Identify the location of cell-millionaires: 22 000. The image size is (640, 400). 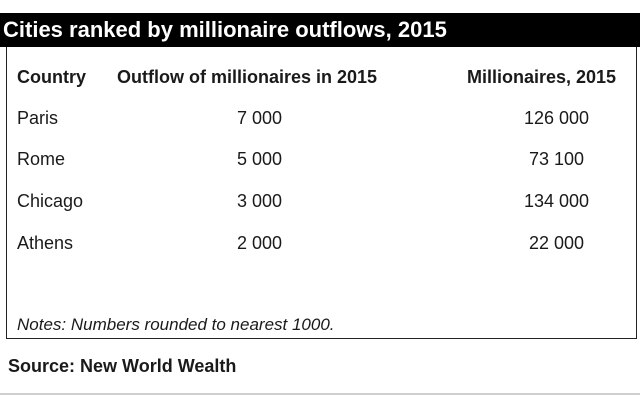
(556, 243).